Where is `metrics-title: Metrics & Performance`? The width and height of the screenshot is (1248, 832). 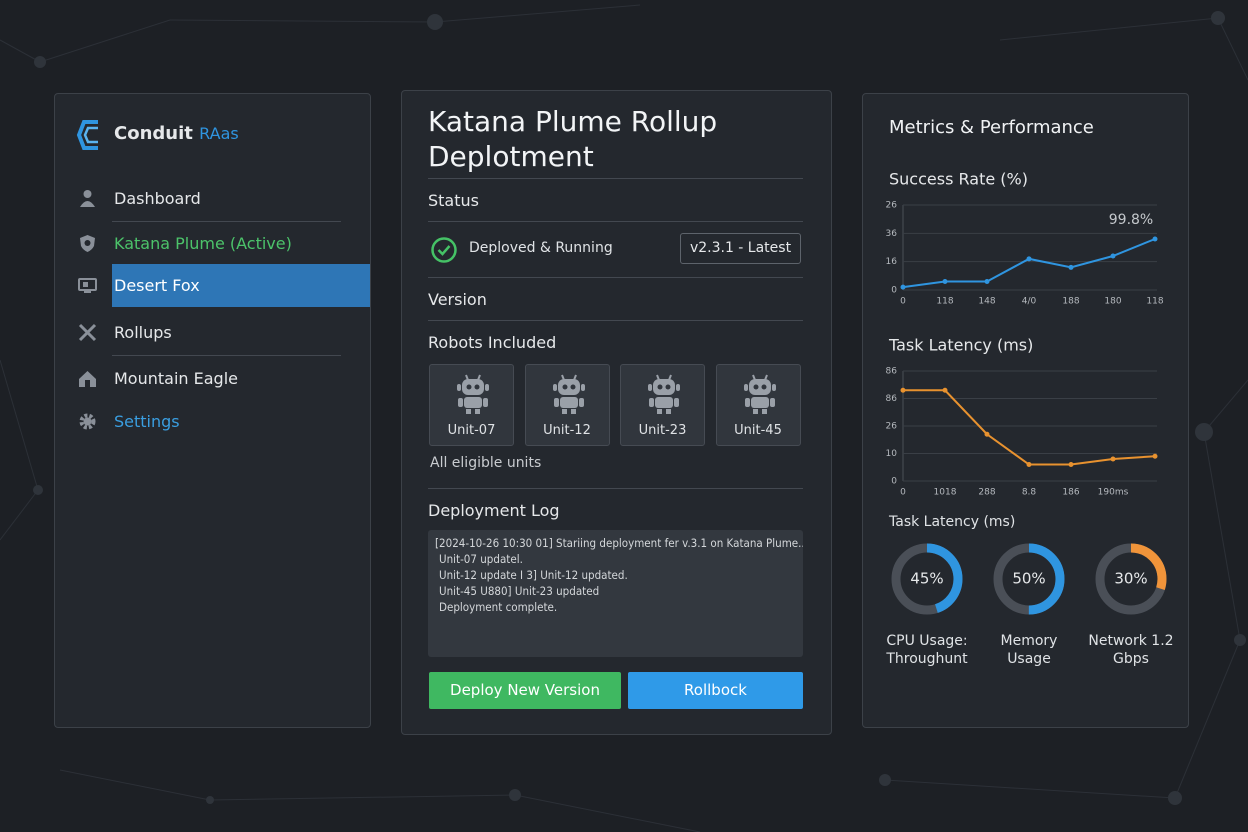 metrics-title: Metrics & Performance is located at coordinates (991, 127).